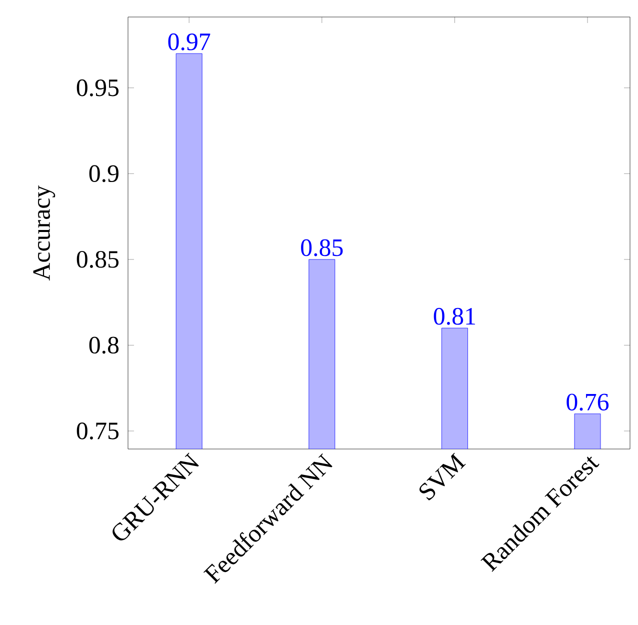 The width and height of the screenshot is (638, 625). What do you see at coordinates (97, 259) in the screenshot?
I see `y-tick-label: 0.85` at bounding box center [97, 259].